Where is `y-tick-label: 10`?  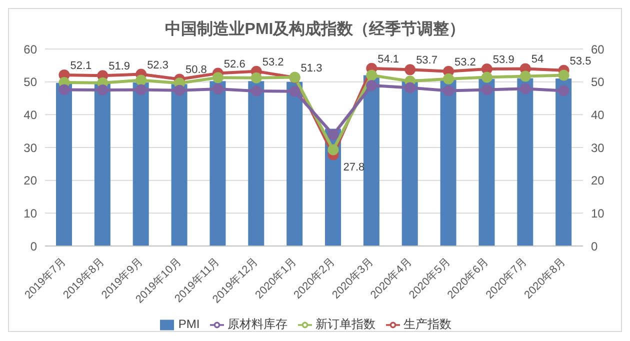
y-tick-label: 10 is located at coordinates (31, 213).